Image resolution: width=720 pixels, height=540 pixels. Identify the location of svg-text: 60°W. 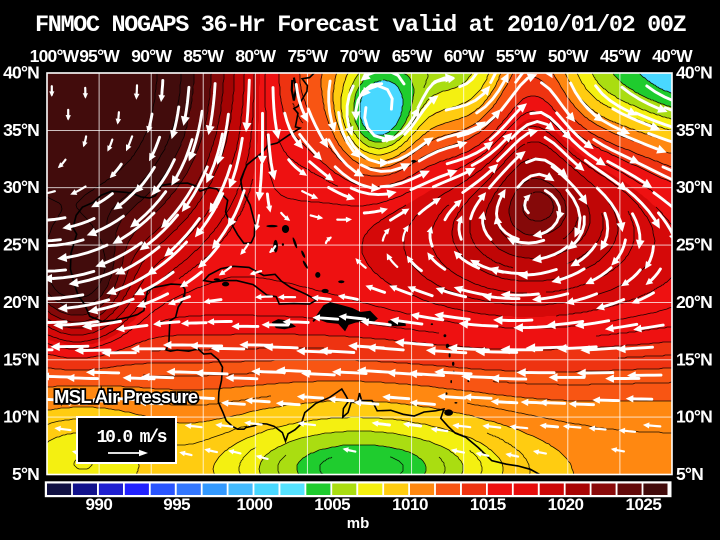
(464, 56).